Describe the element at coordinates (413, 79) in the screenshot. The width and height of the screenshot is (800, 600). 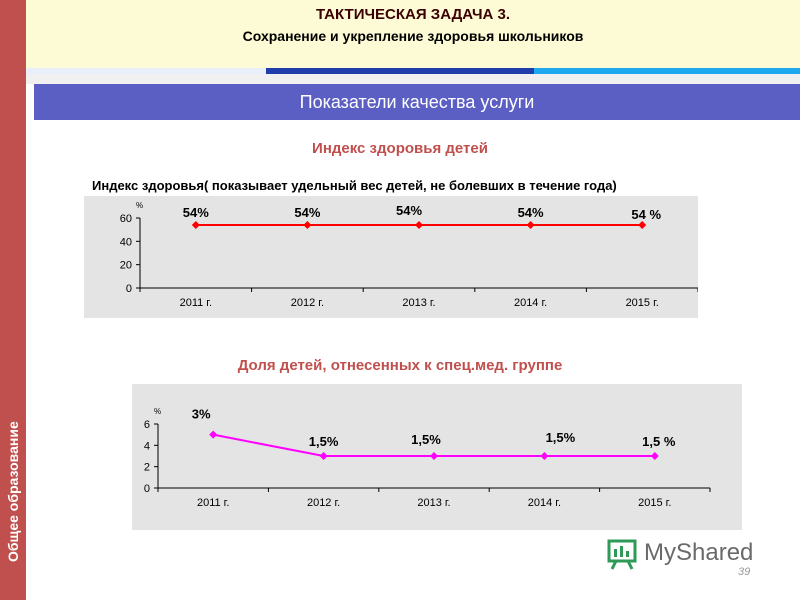
I see `header-band` at that location.